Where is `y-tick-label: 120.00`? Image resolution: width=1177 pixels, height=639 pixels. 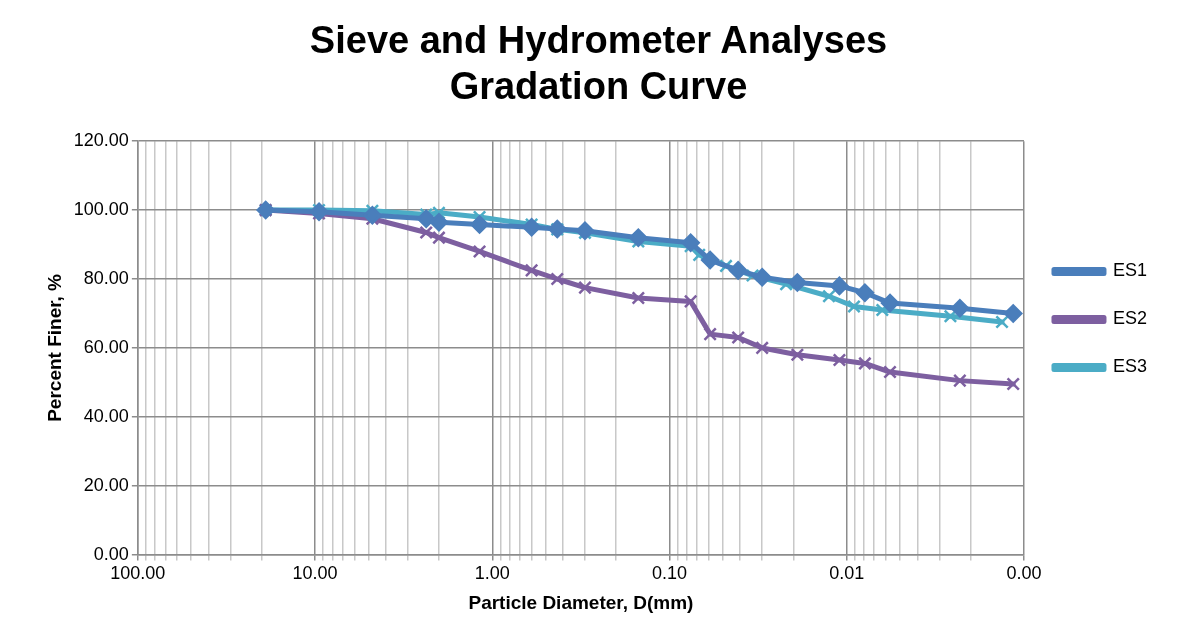 y-tick-label: 120.00 is located at coordinates (101, 140).